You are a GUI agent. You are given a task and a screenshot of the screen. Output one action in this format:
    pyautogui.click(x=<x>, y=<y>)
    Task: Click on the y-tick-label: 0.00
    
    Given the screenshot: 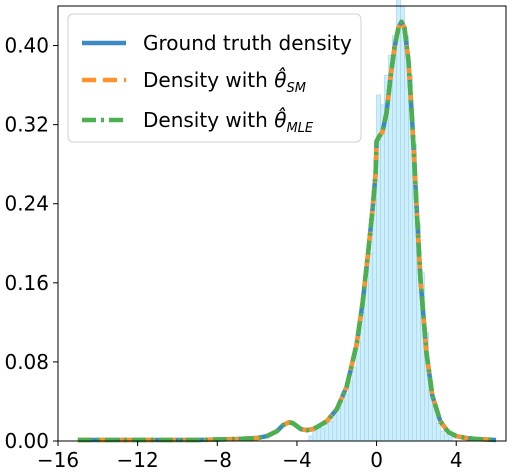 What is the action you would take?
    pyautogui.click(x=26, y=441)
    